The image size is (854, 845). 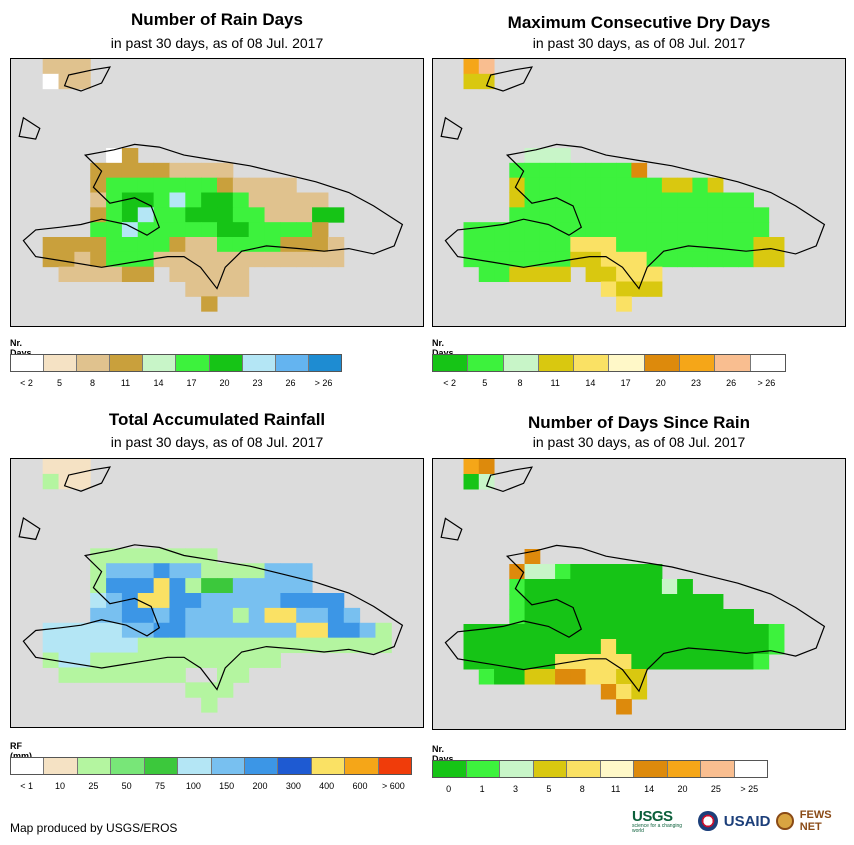 What do you see at coordinates (21, 751) in the screenshot?
I see `legend-title: RF (mm)` at bounding box center [21, 751].